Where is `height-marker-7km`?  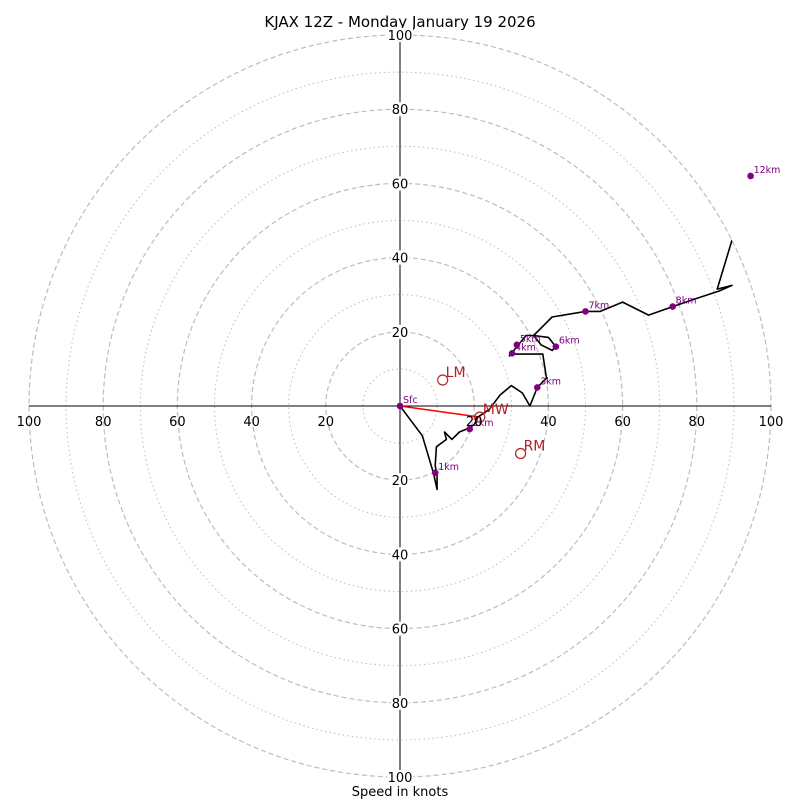 height-marker-7km is located at coordinates (585, 311).